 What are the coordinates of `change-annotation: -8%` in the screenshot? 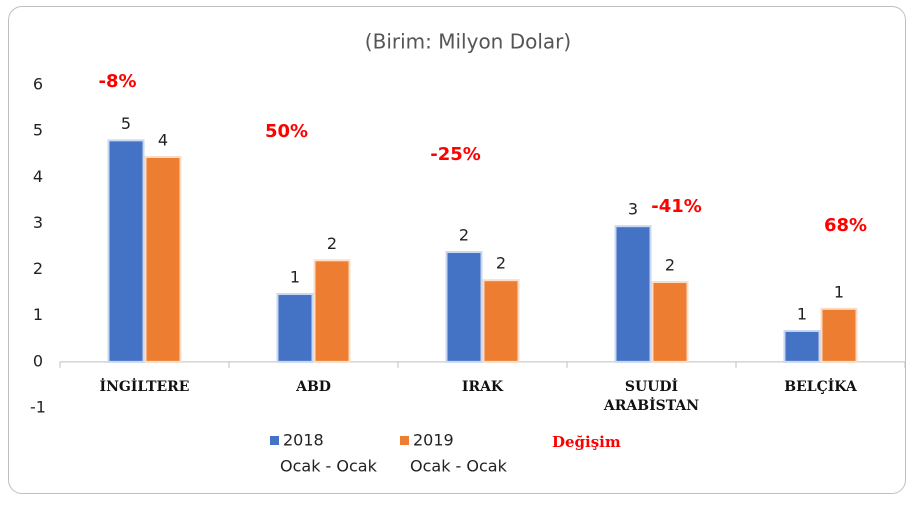 It's located at (117, 81).